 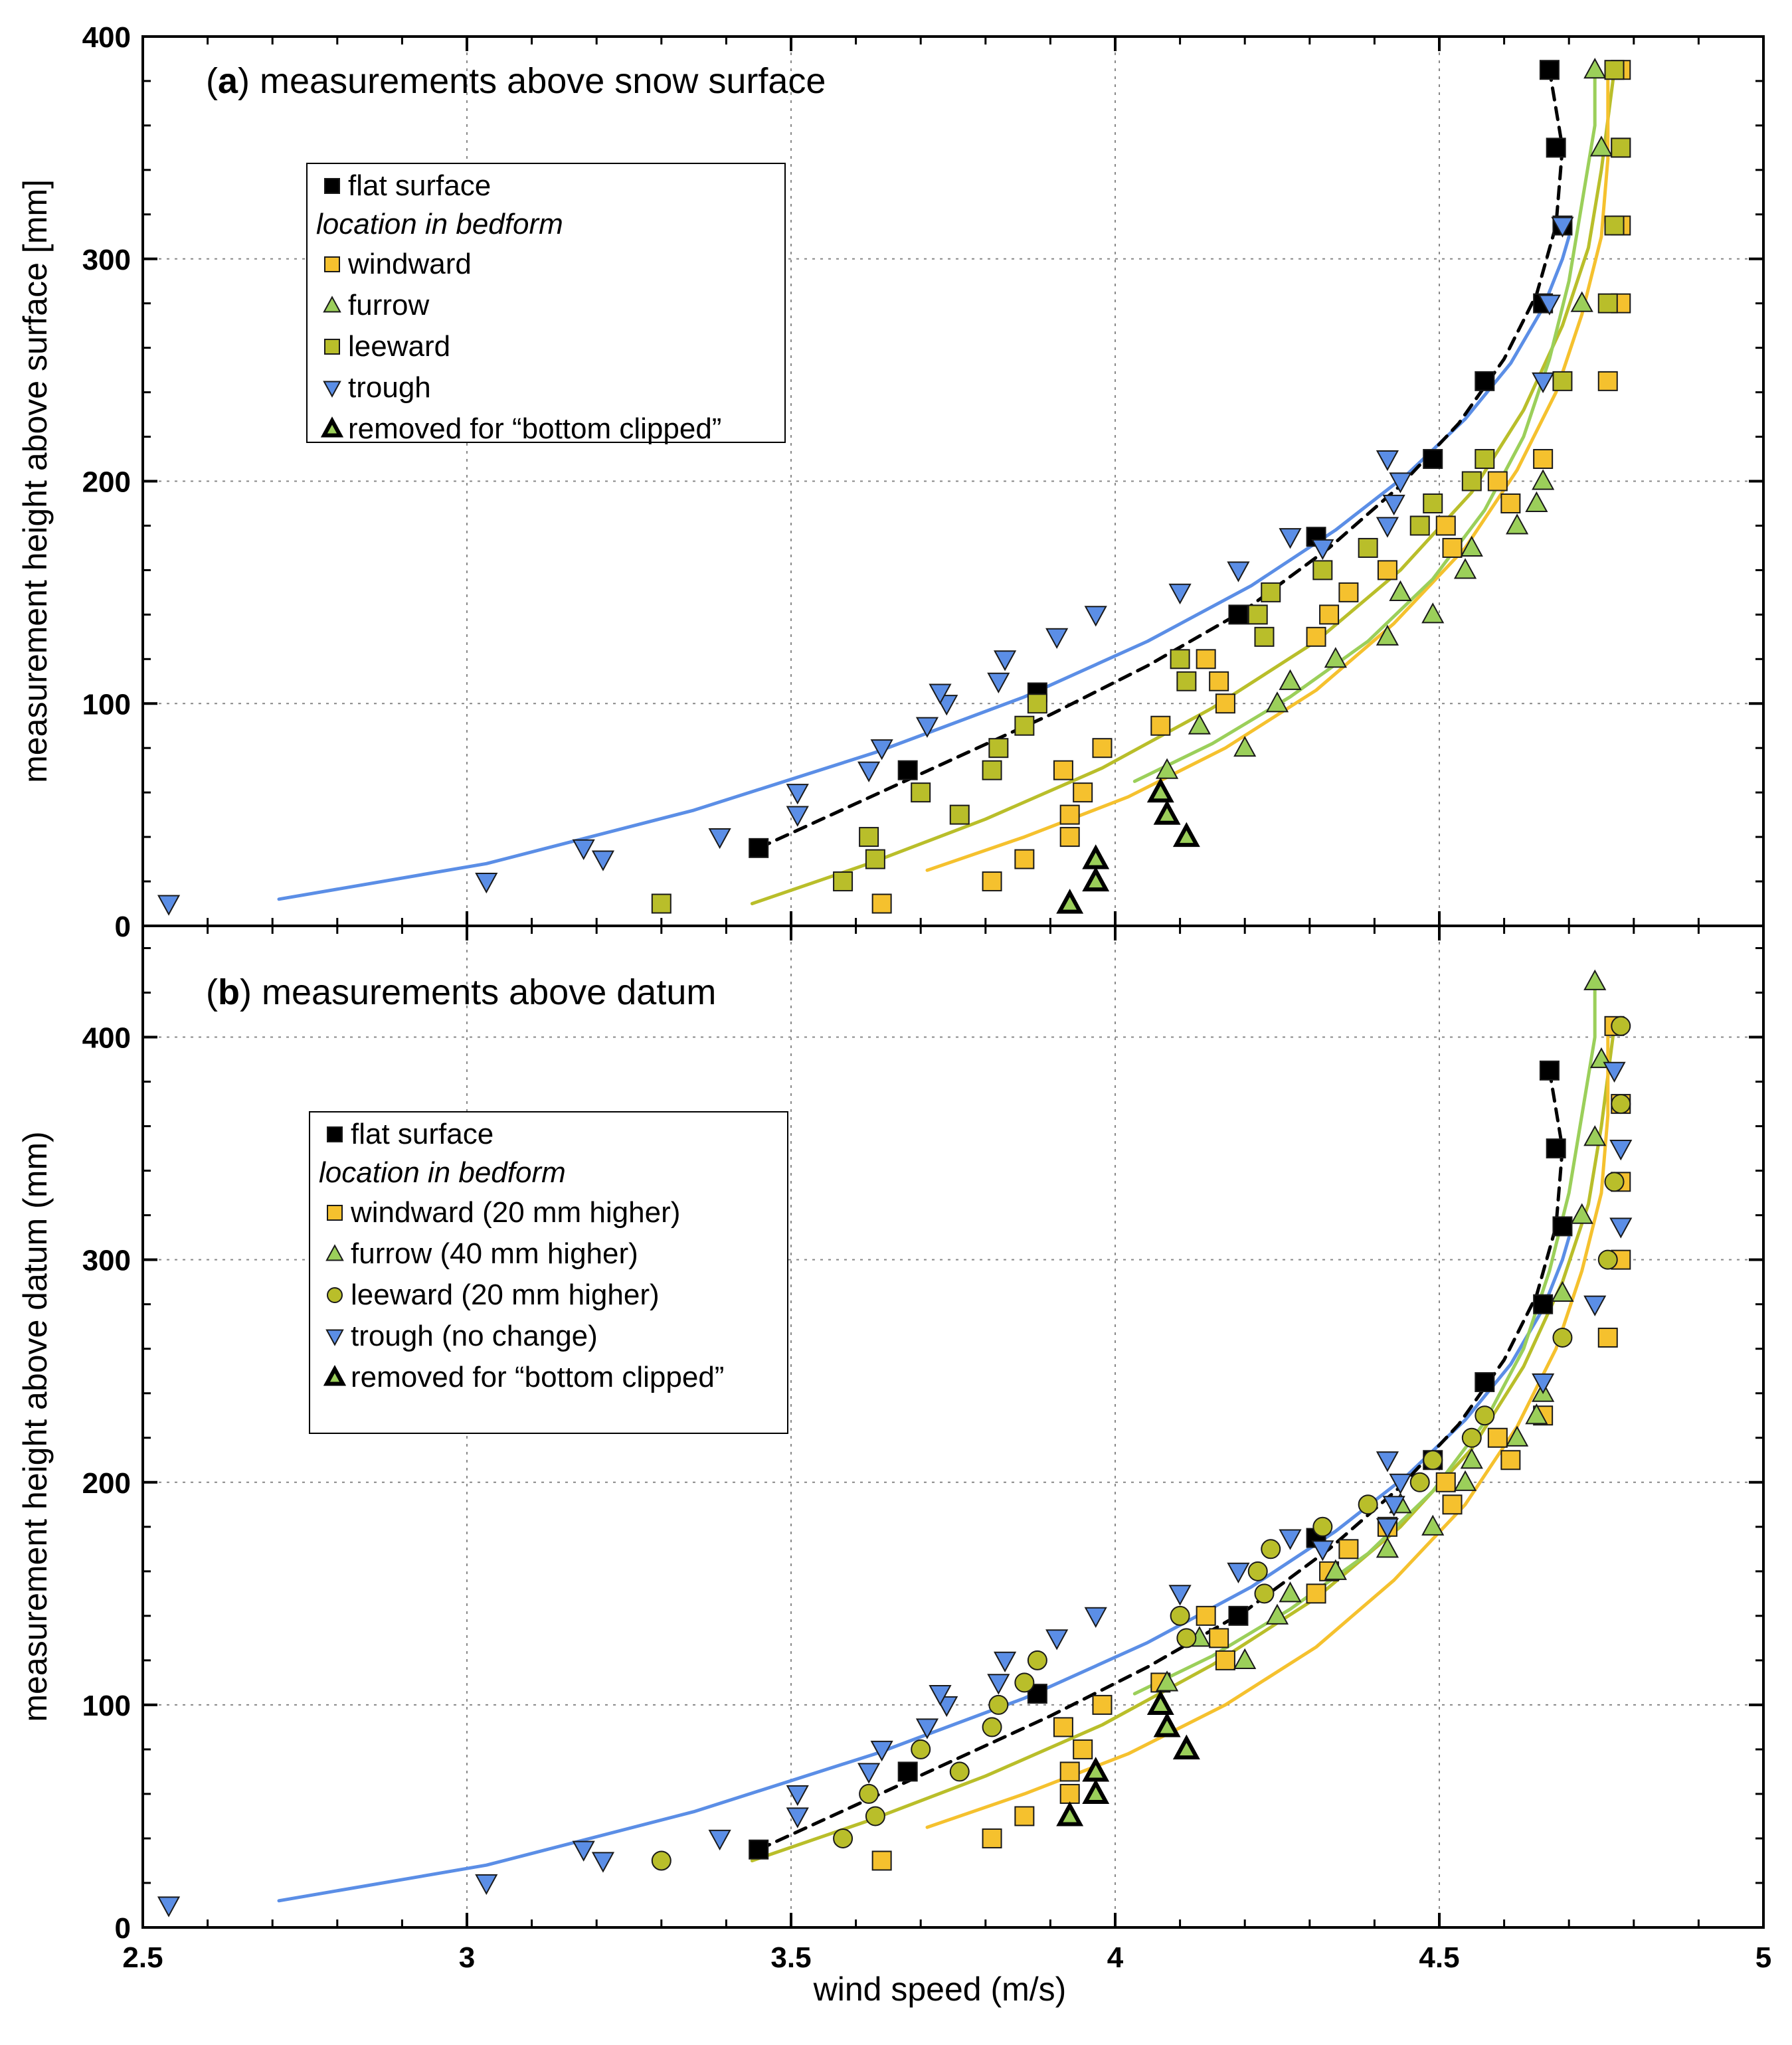 I want to click on panel-a-title-text: ) measurements above snow surface, so click(x=532, y=81).